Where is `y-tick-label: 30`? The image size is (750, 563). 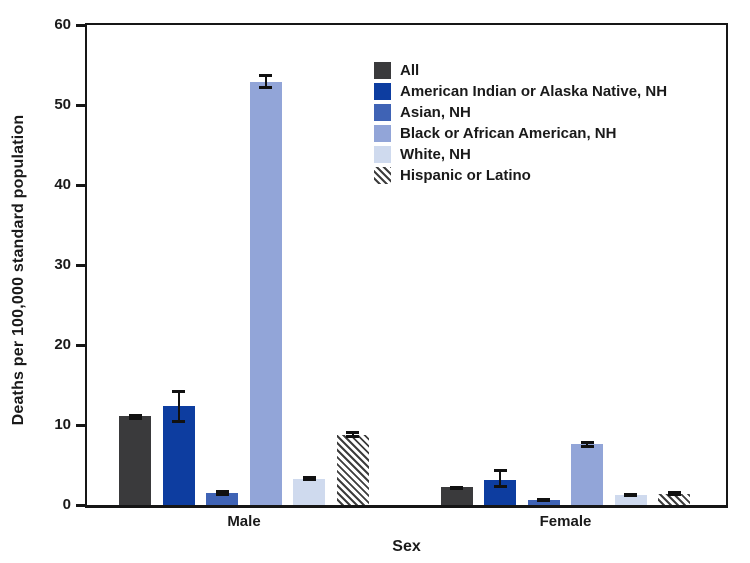
y-tick-label: 30 is located at coordinates (62, 264).